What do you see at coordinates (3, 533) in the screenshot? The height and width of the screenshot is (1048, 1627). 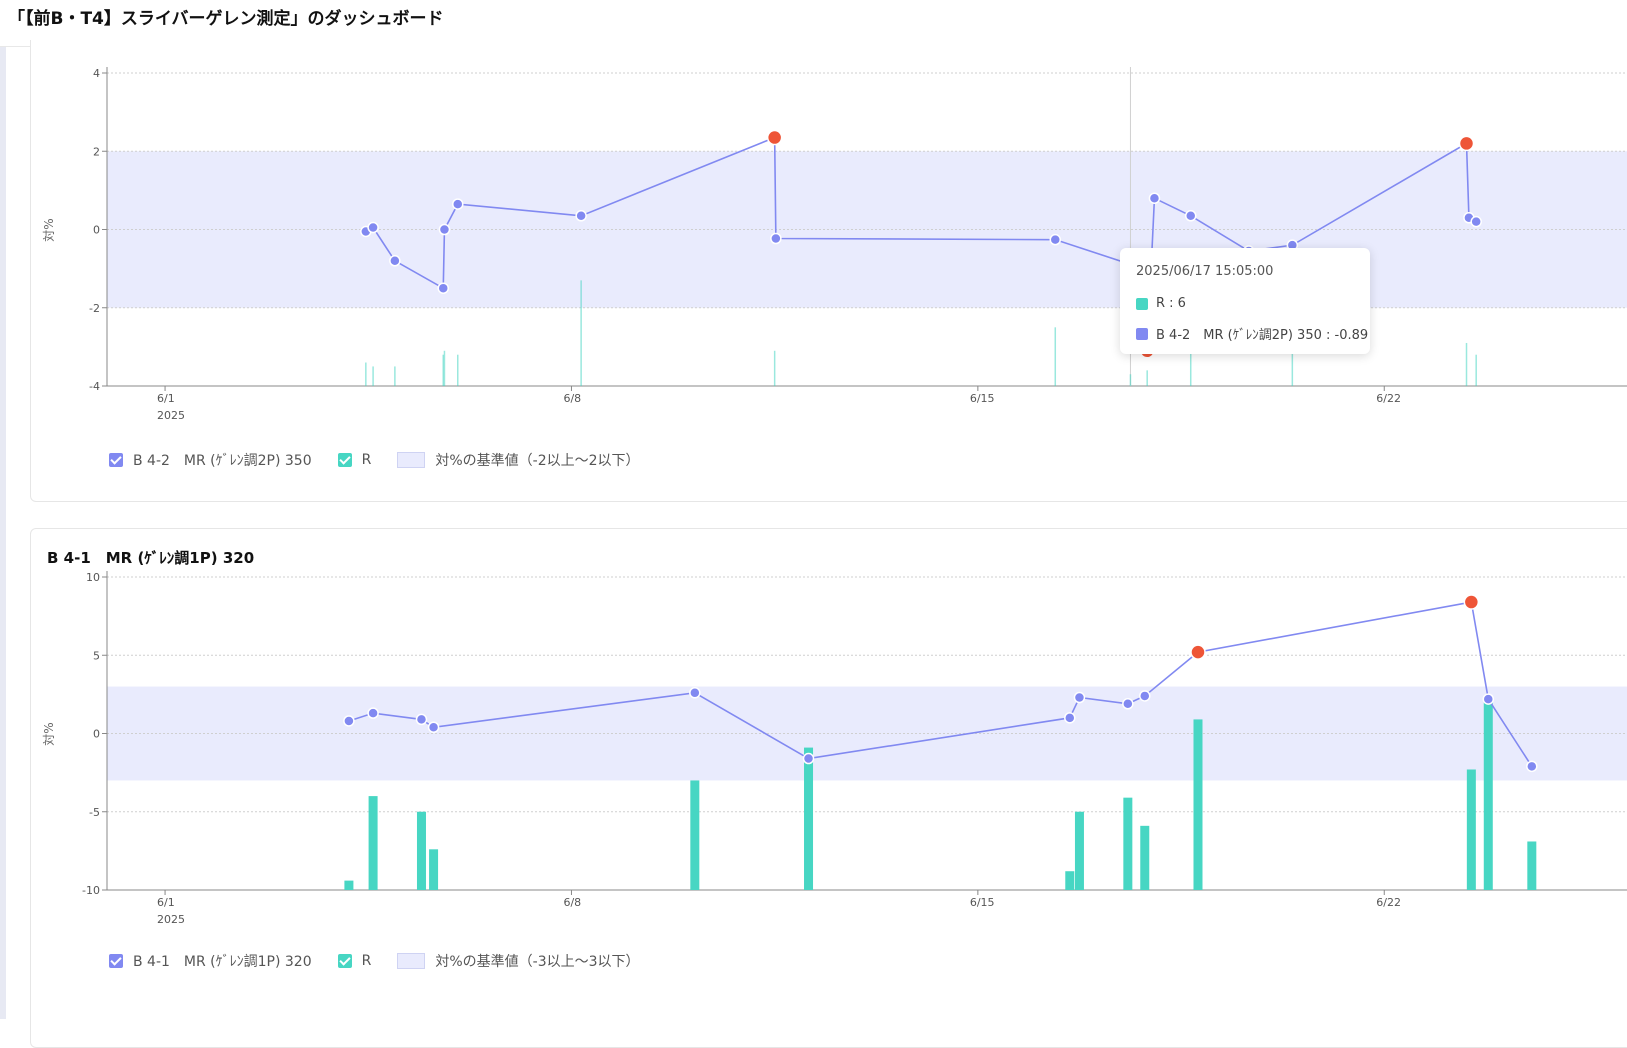 I see `left-rail` at bounding box center [3, 533].